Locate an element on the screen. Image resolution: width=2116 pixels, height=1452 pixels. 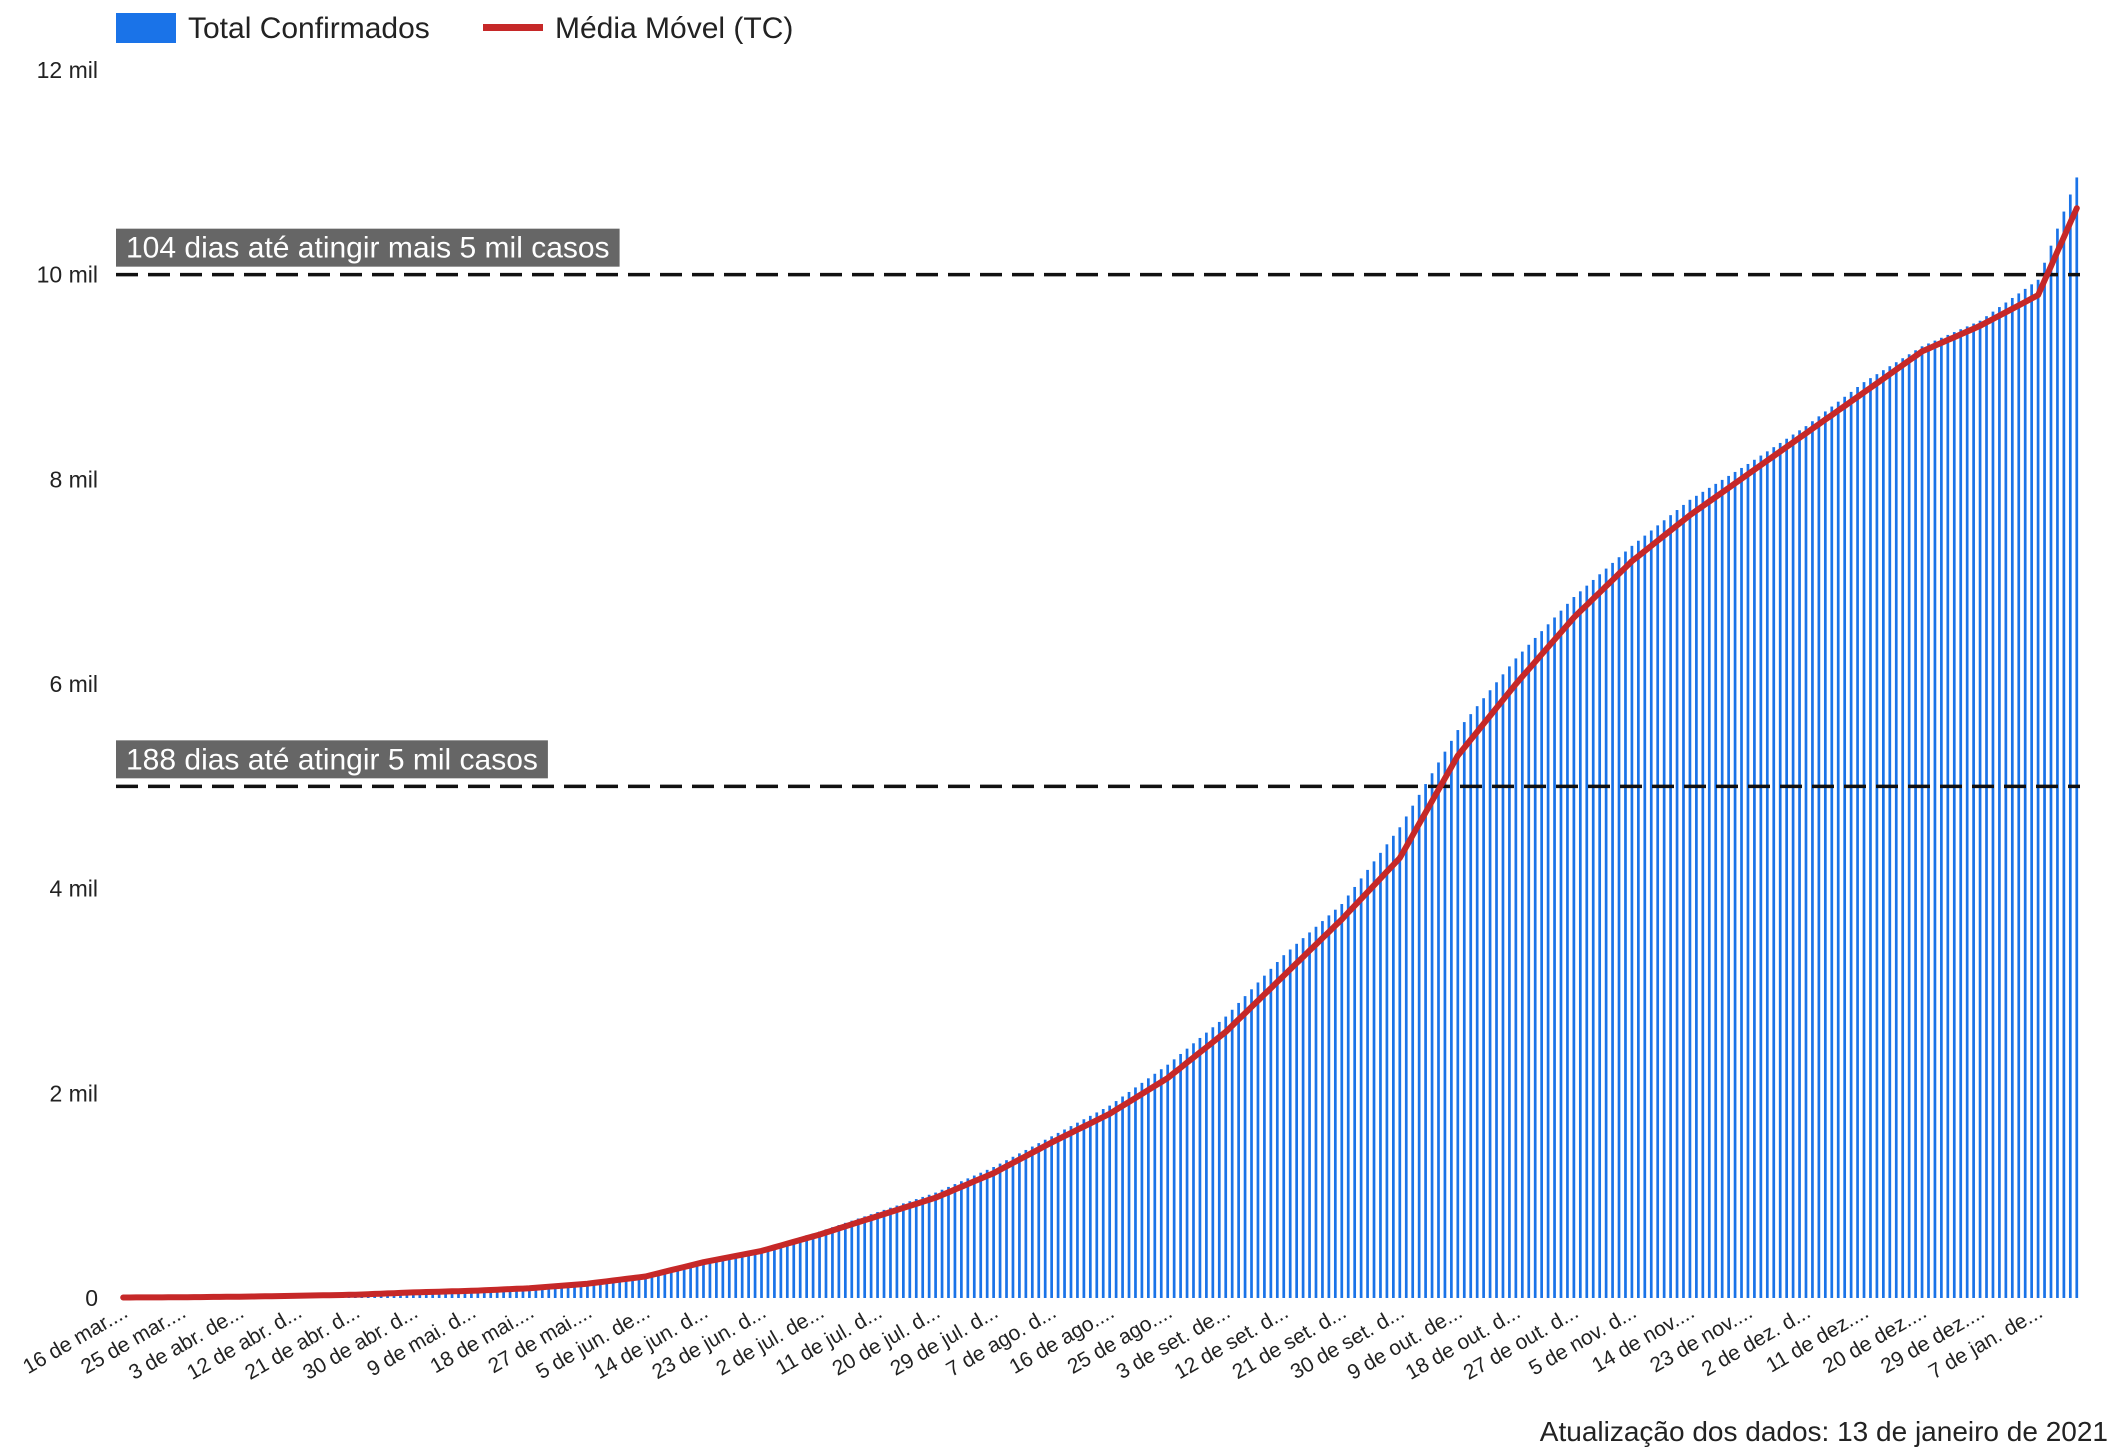
annotation-label: 104 dias até atingir mais 5 mil casos is located at coordinates (368, 248).